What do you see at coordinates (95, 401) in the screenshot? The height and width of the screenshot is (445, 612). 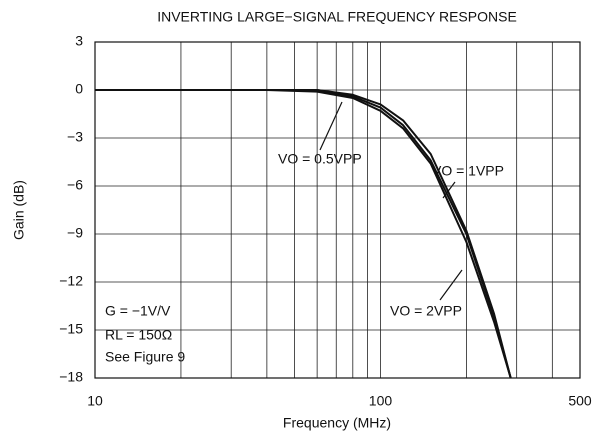 I see `x-tick-label: 10` at bounding box center [95, 401].